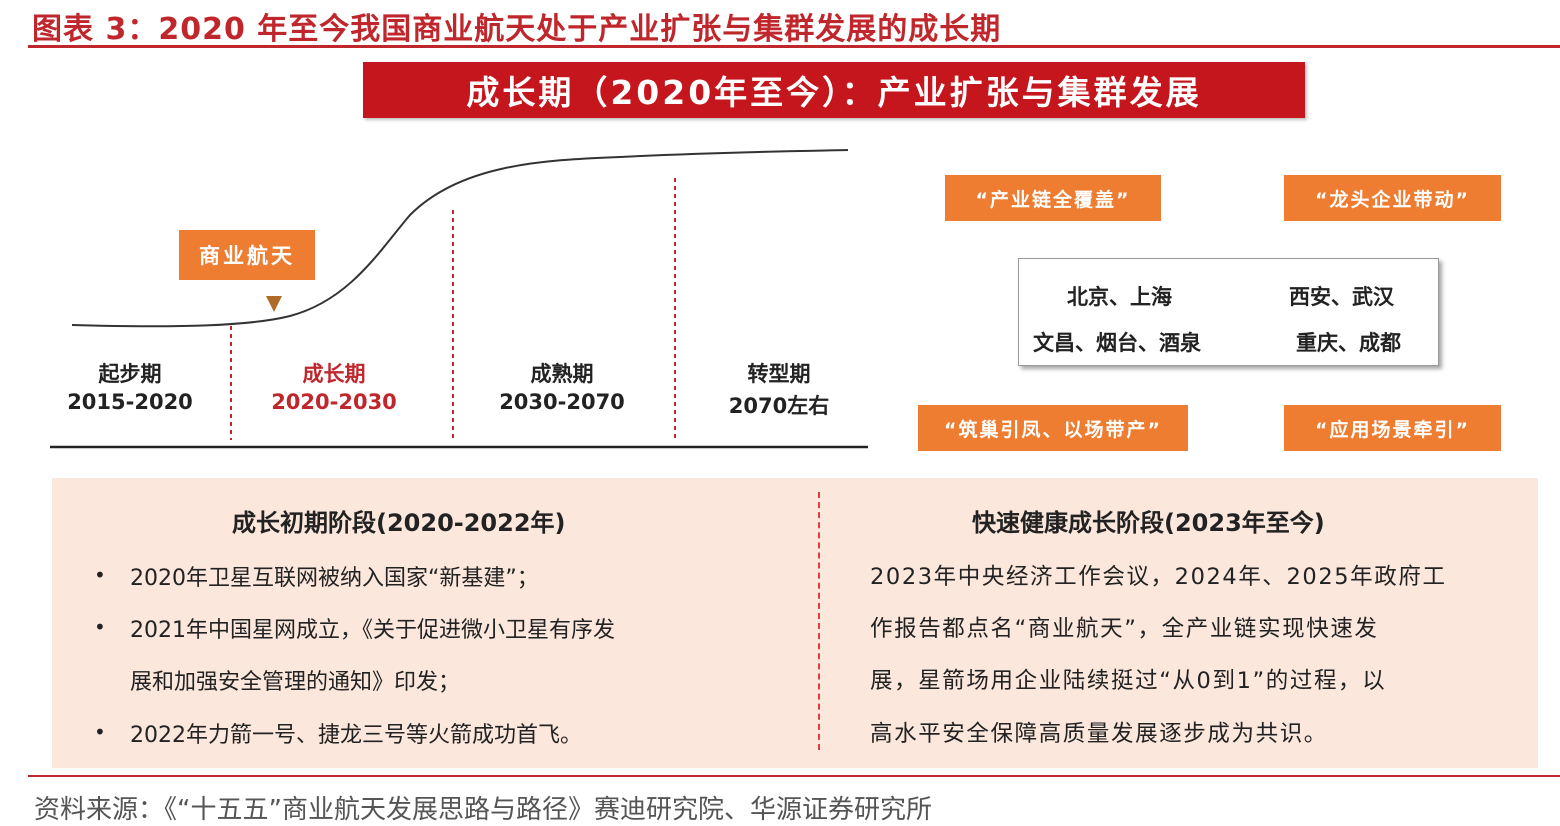  Describe the element at coordinates (483, 810) in the screenshot. I see `source-note: 资料来源：《“十五五”商业航天发展思路与路径》赛迪研究院、华源证券研究所` at that location.